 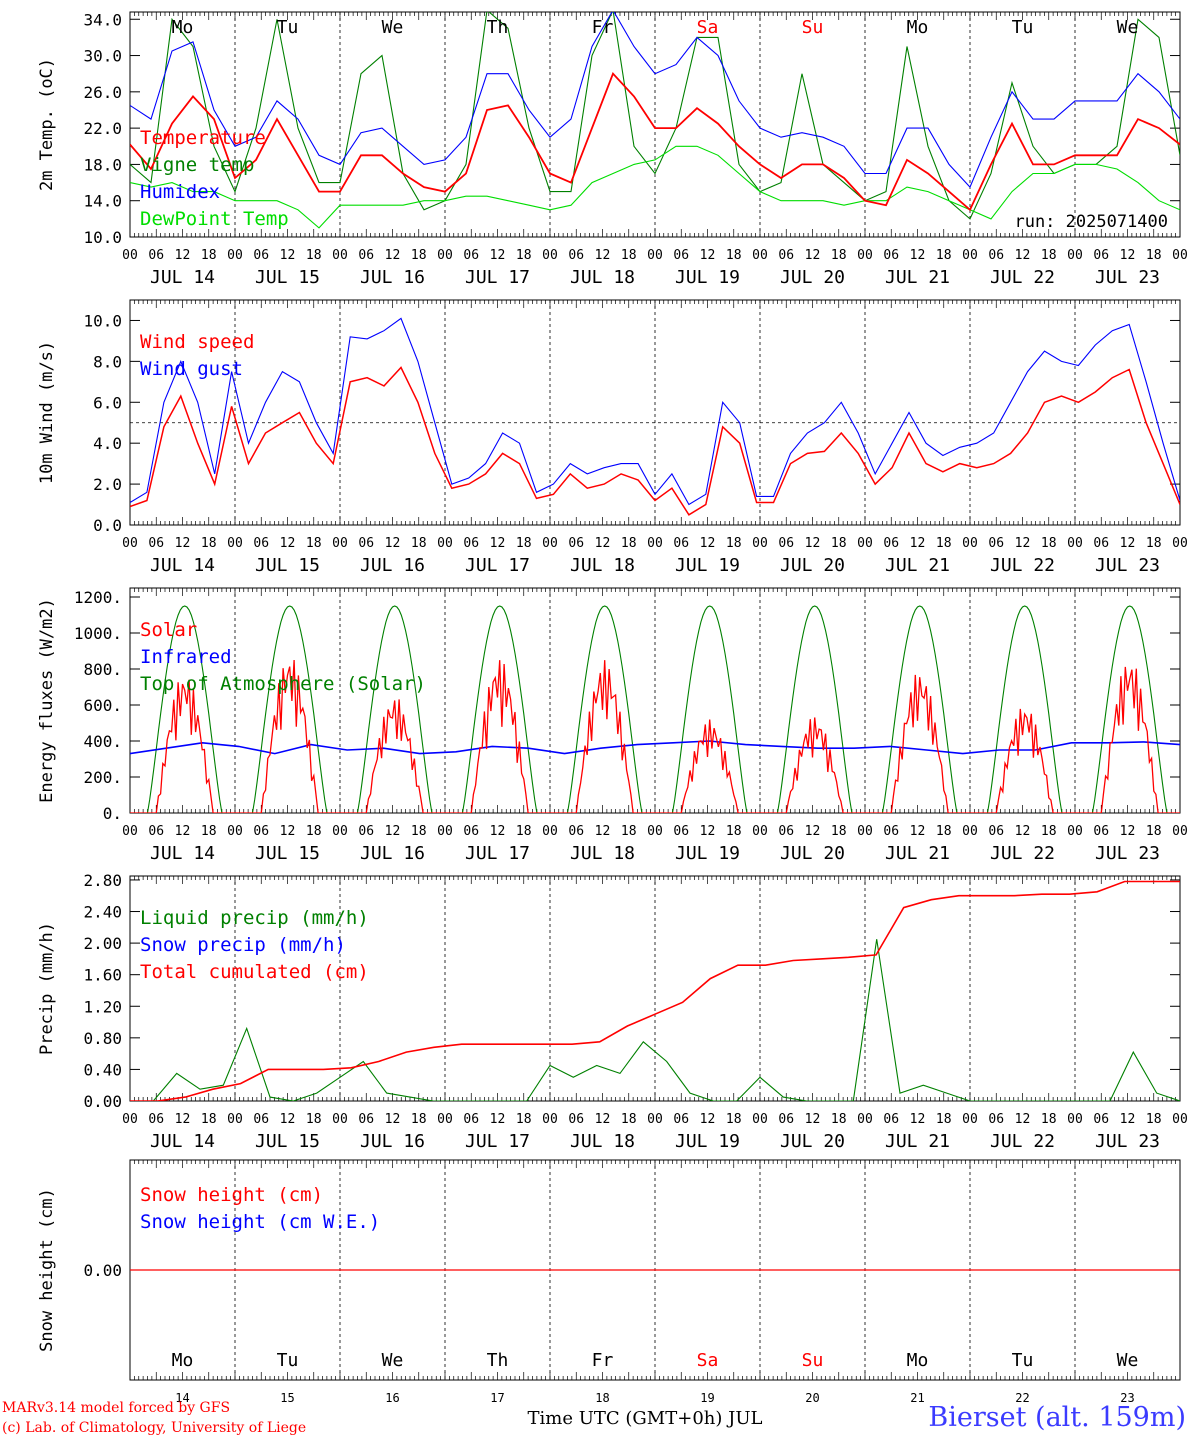 What do you see at coordinates (287, 853) in the screenshot?
I see `x-date-label: JUL 15` at bounding box center [287, 853].